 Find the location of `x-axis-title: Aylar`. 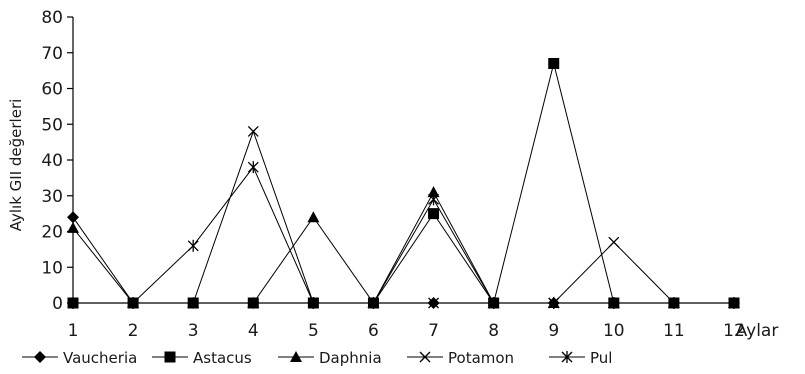

x-axis-title: Aylar is located at coordinates (757, 331).